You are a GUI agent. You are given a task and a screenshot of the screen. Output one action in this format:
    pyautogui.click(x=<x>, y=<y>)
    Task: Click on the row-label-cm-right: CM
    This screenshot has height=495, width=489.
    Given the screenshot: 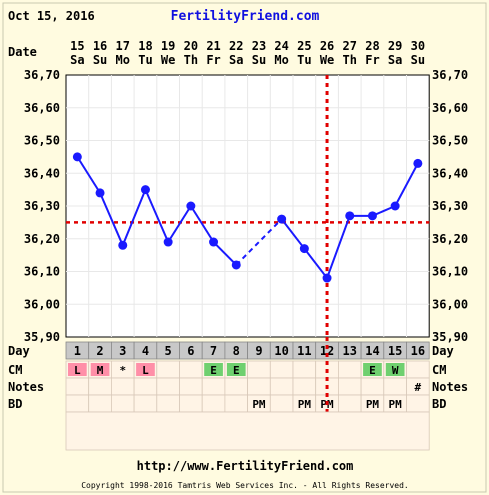 What is the action you would take?
    pyautogui.click(x=439, y=370)
    